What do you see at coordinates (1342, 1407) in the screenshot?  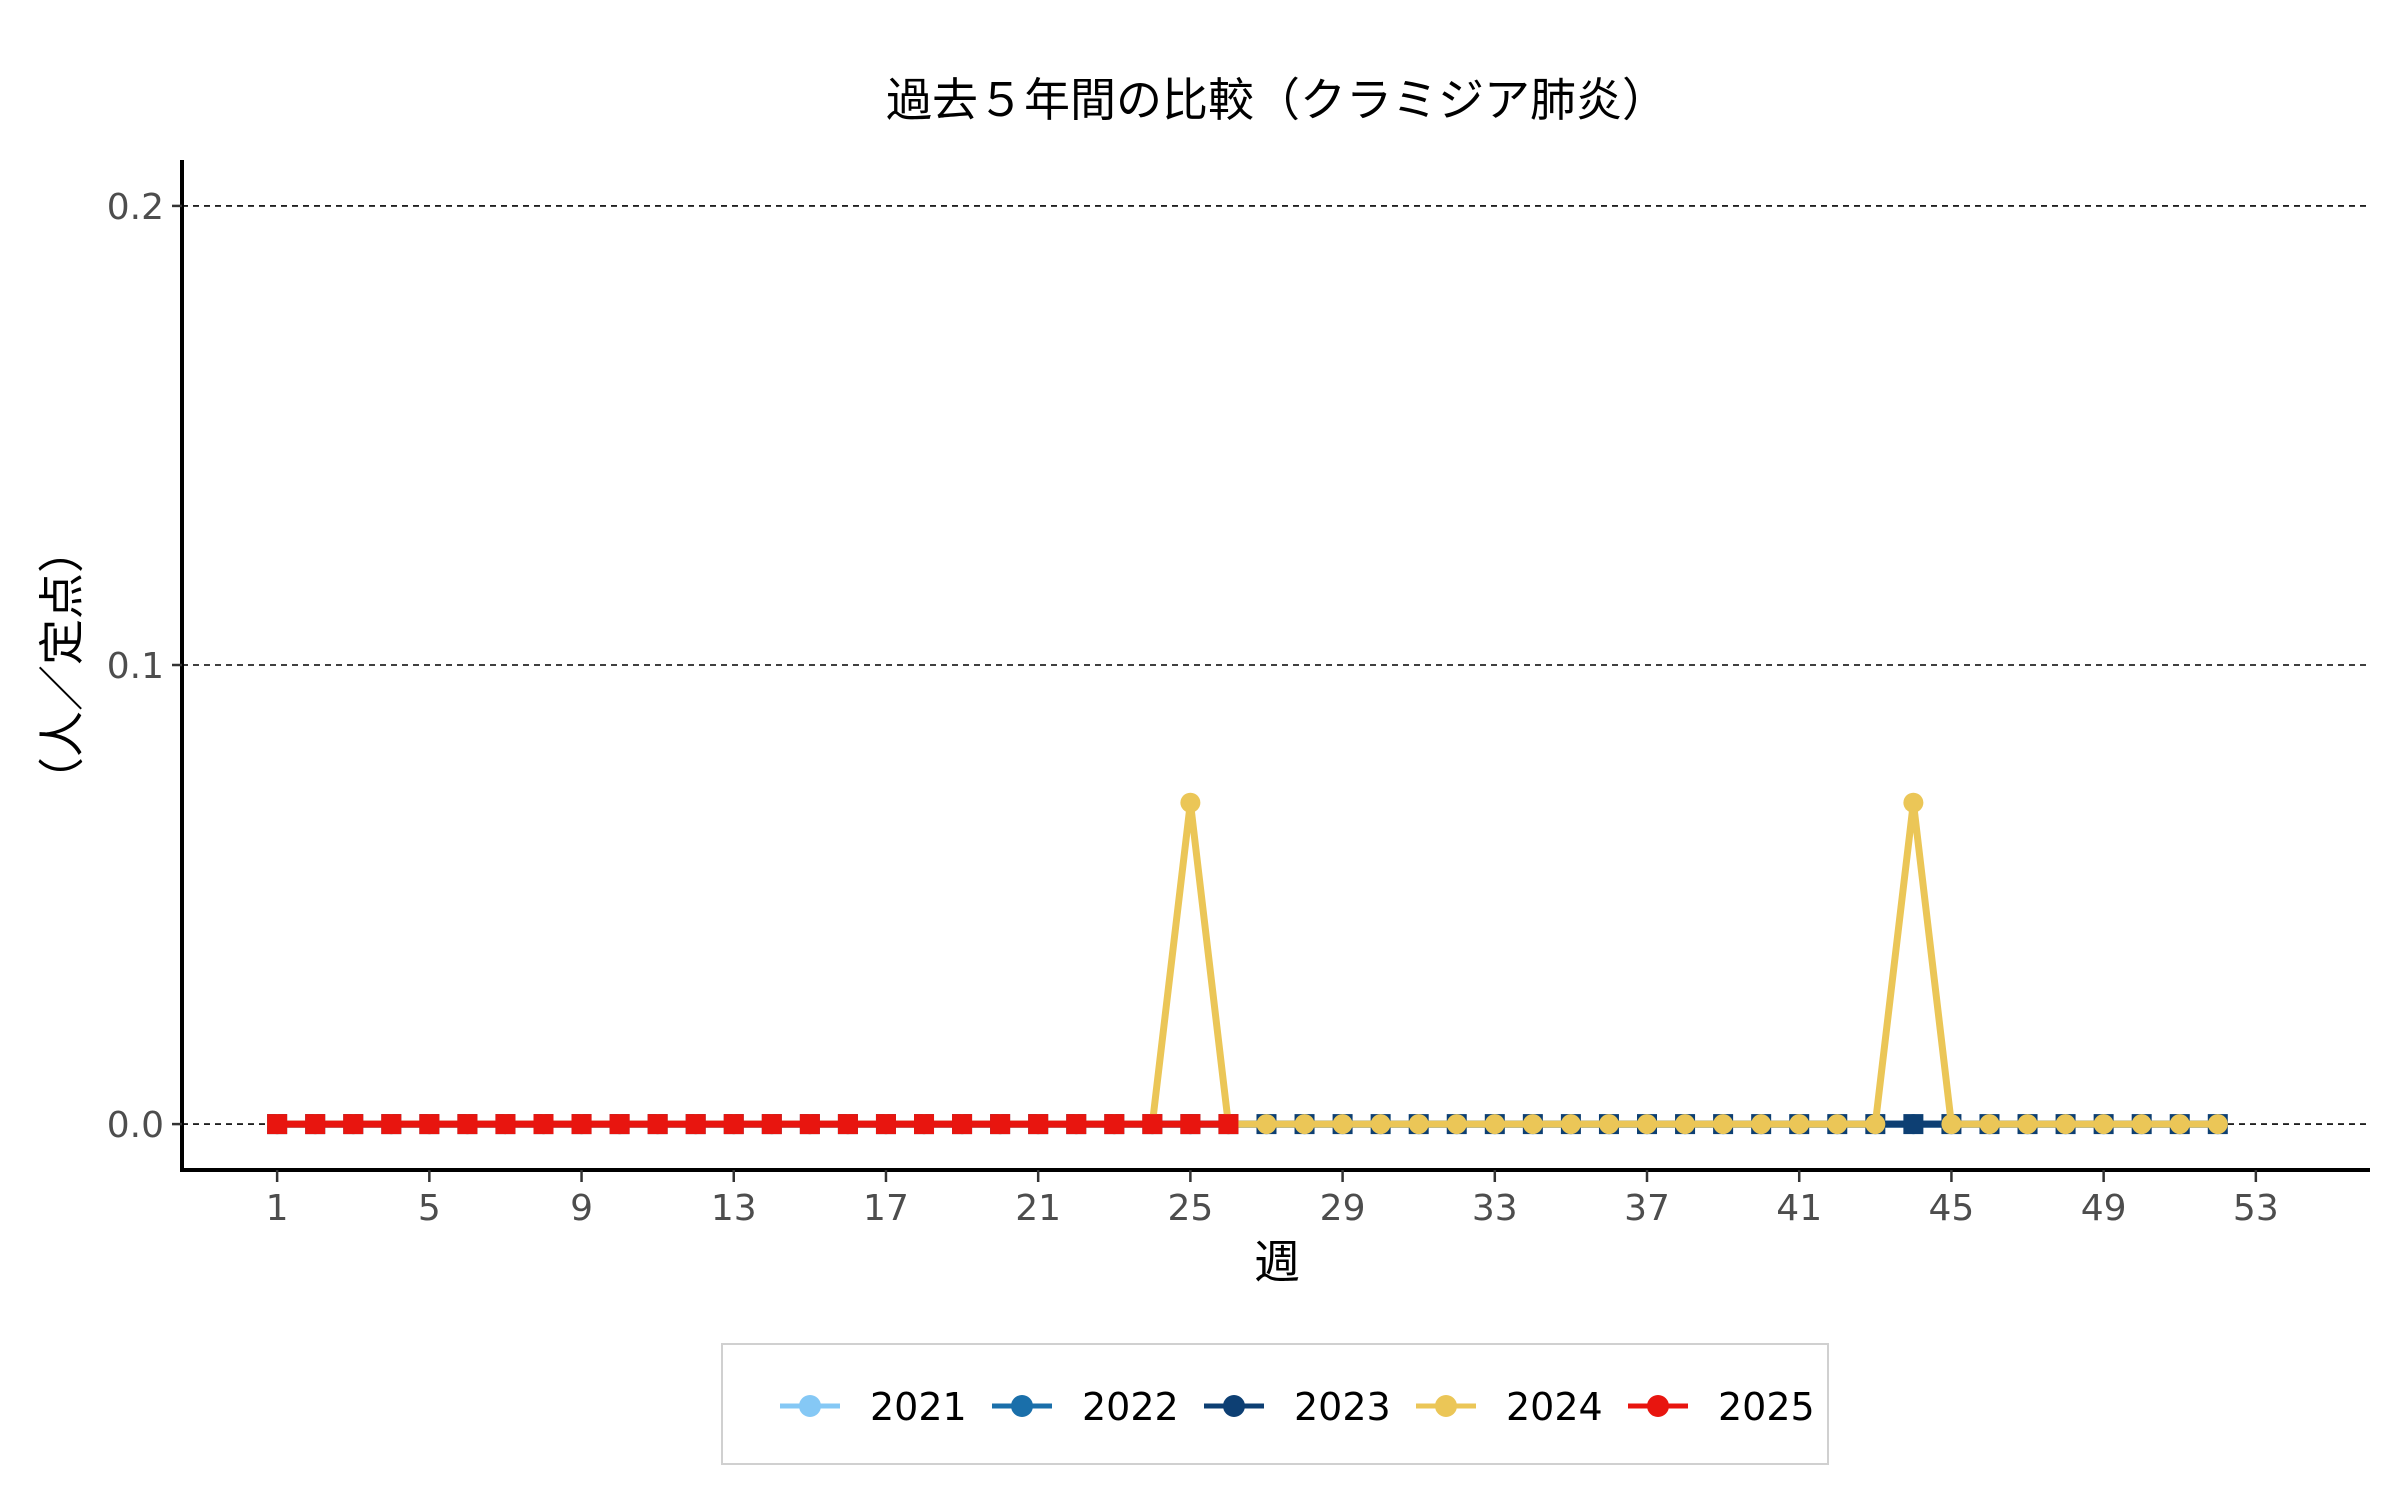 I see `legend-label: 2023` at bounding box center [1342, 1407].